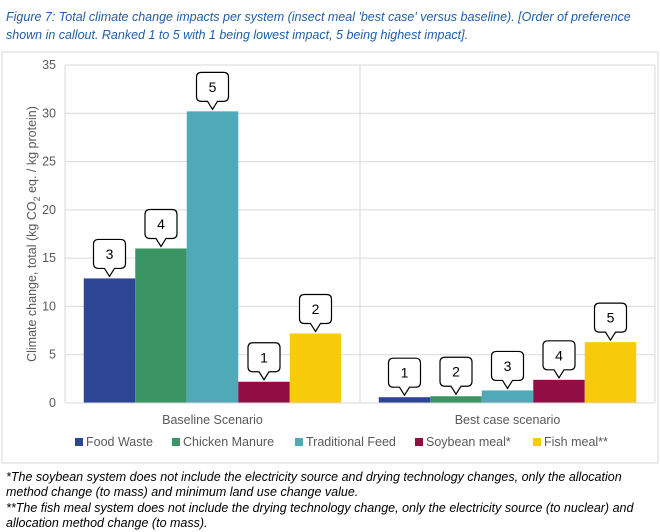 The height and width of the screenshot is (532, 660). What do you see at coordinates (119, 442) in the screenshot?
I see `legend-entry-label: Food Waste` at bounding box center [119, 442].